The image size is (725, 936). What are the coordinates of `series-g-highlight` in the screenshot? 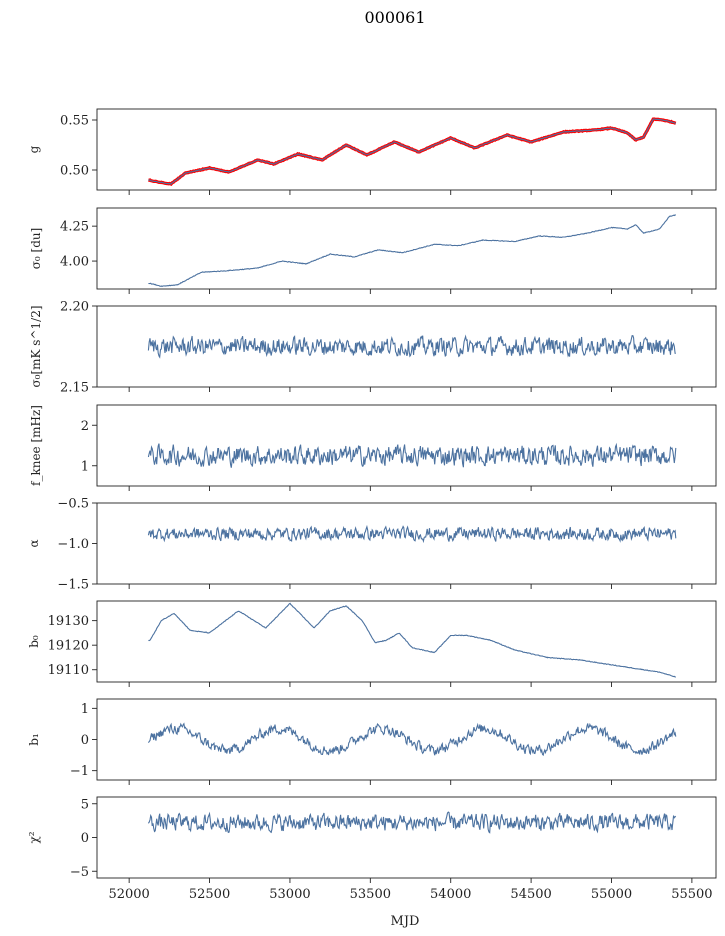 It's located at (412, 152).